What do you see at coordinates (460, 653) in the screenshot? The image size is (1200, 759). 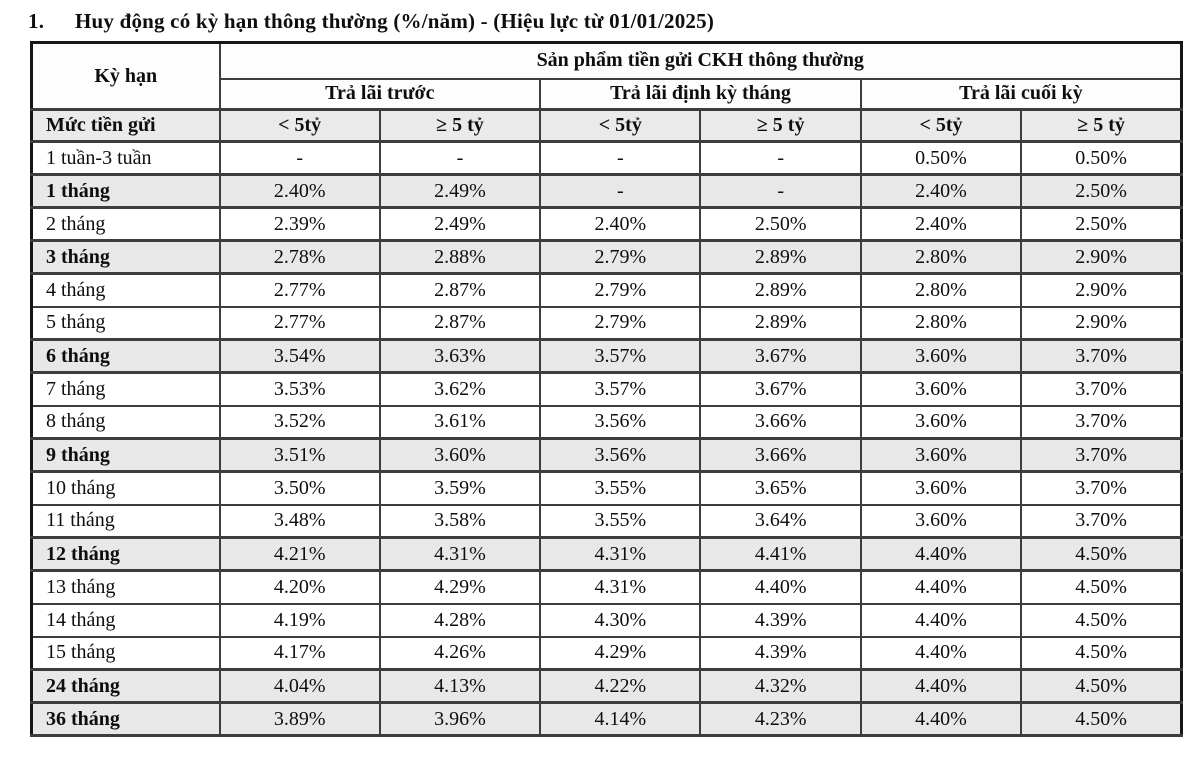 I see `rate-cell: 4.26%` at bounding box center [460, 653].